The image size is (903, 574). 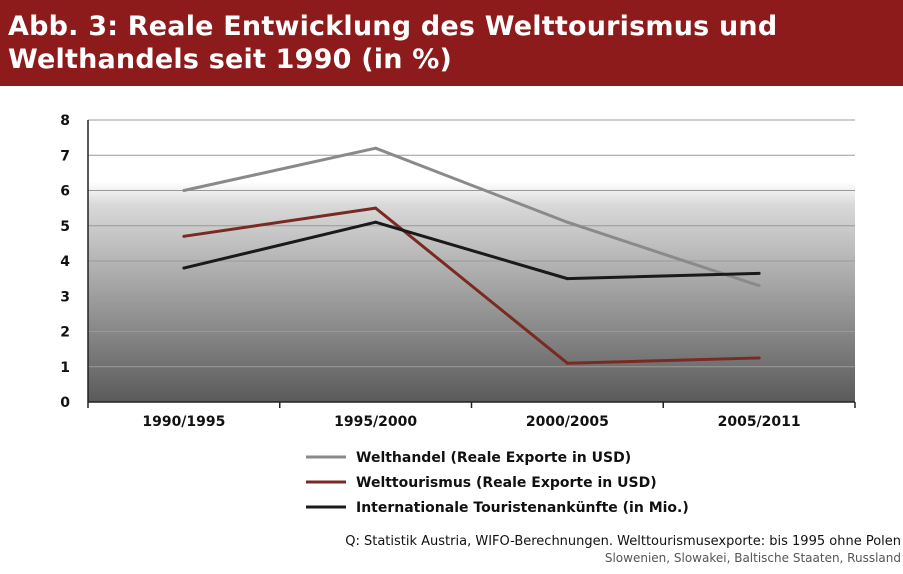 I want to click on y-tick-label: 8, so click(x=65, y=121).